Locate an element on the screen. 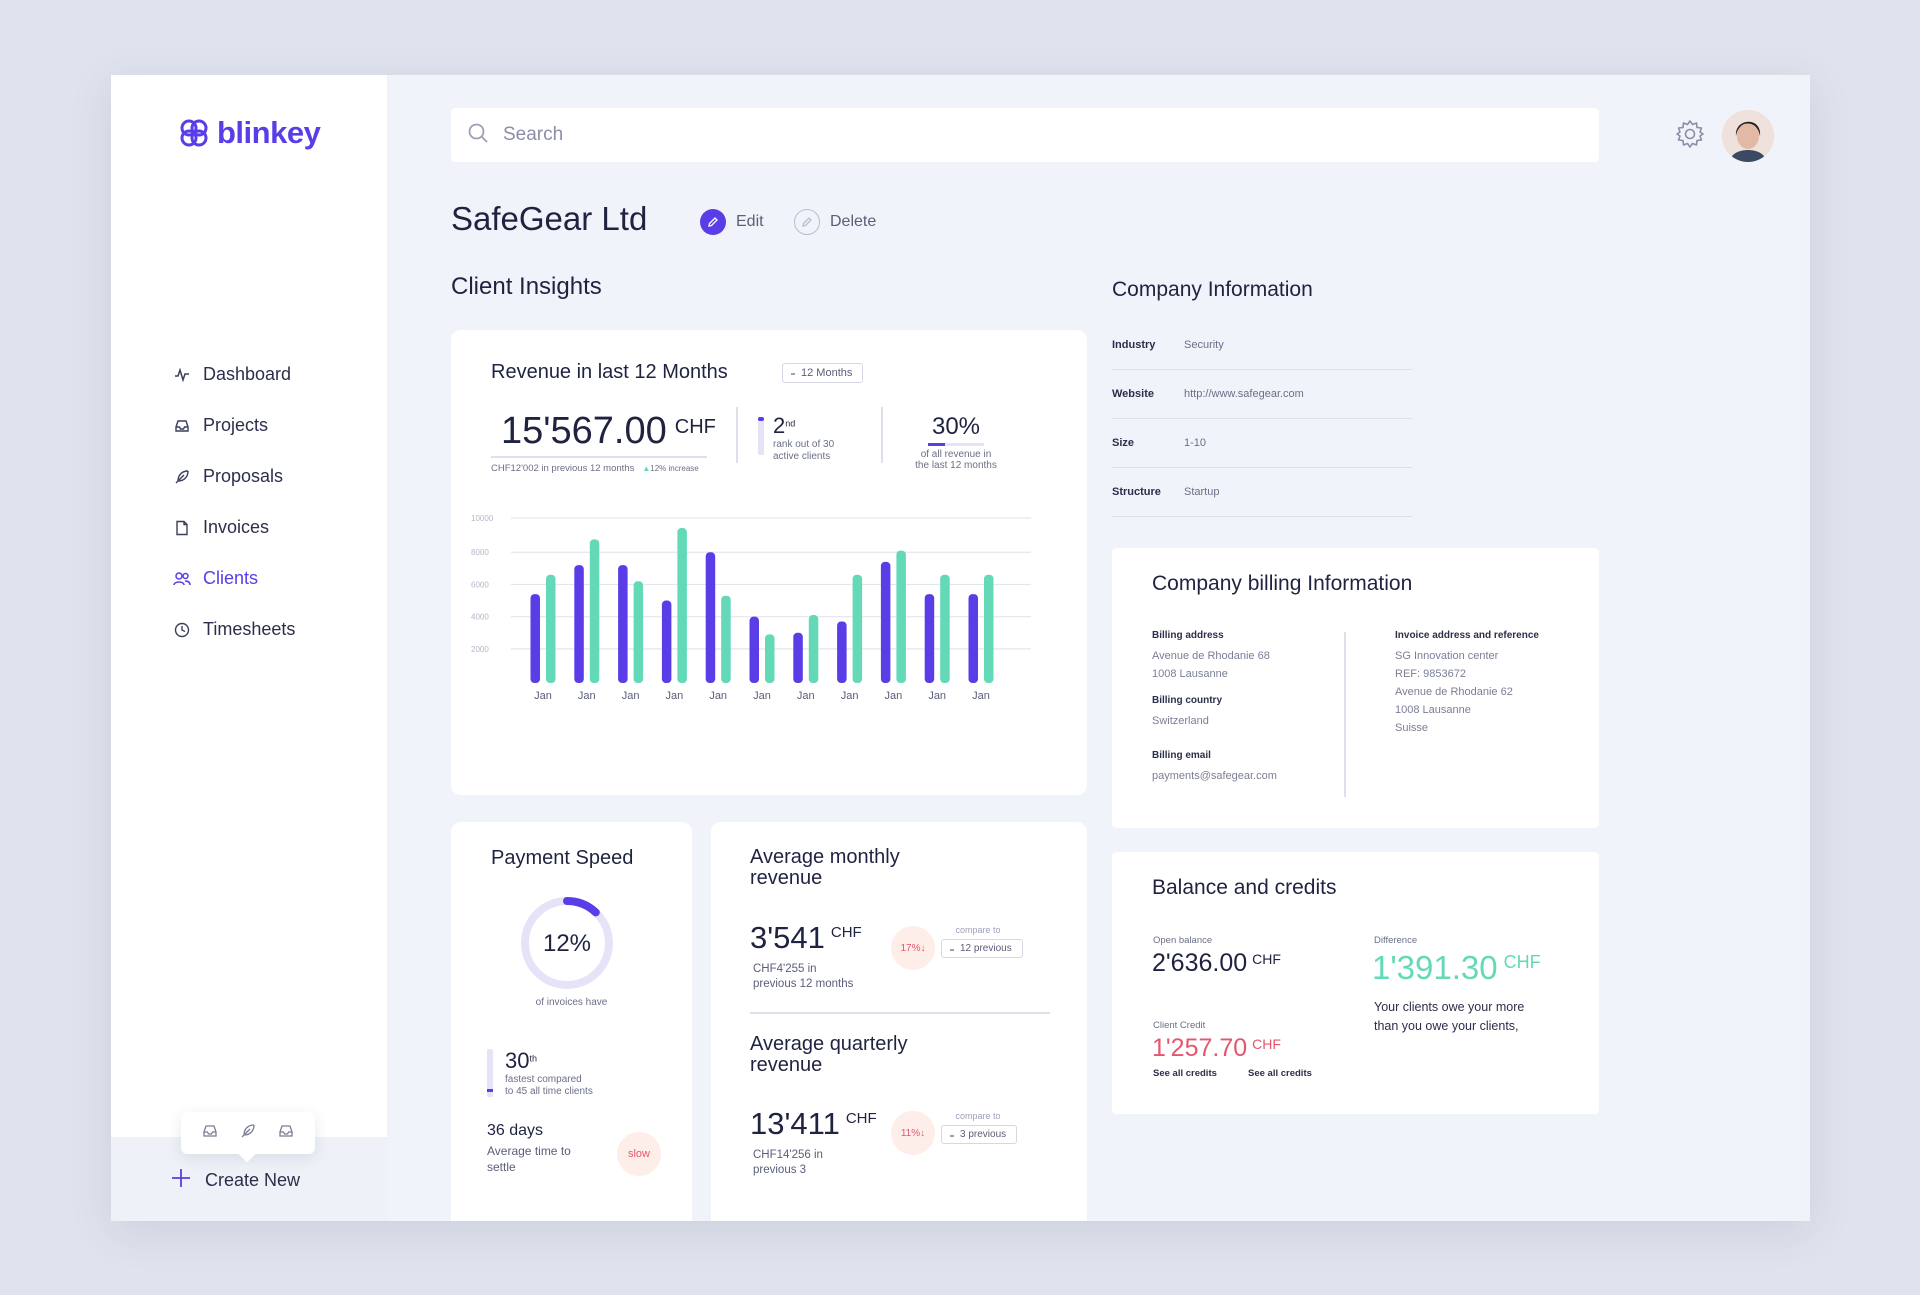 Image resolution: width=1920 pixels, height=1295 pixels. avg-monthly-title-line1: Average monthly is located at coordinates (825, 857).